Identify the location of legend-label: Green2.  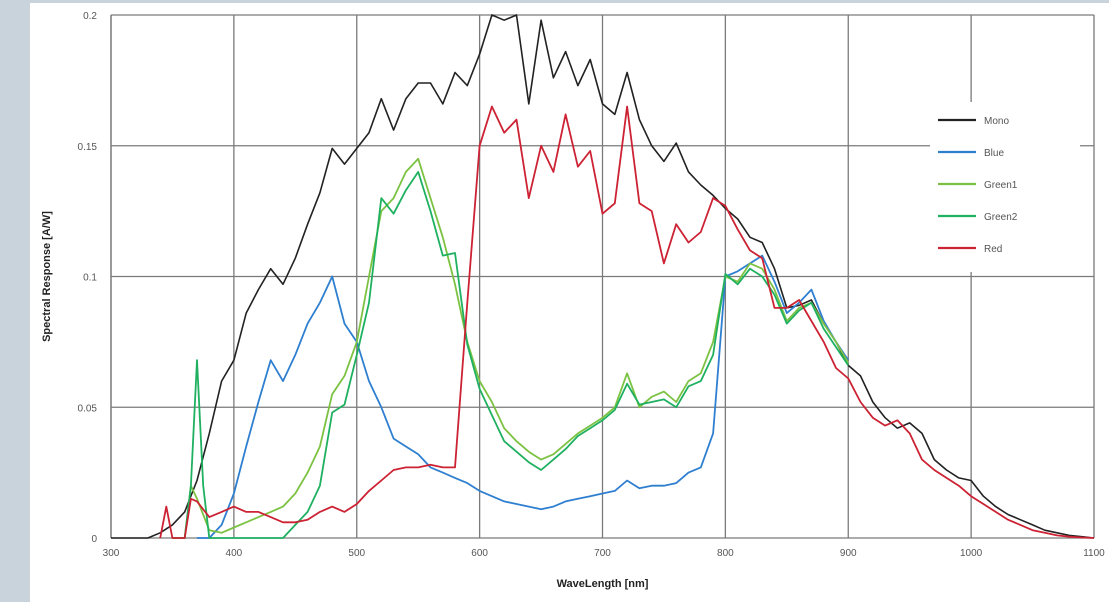
(1001, 217).